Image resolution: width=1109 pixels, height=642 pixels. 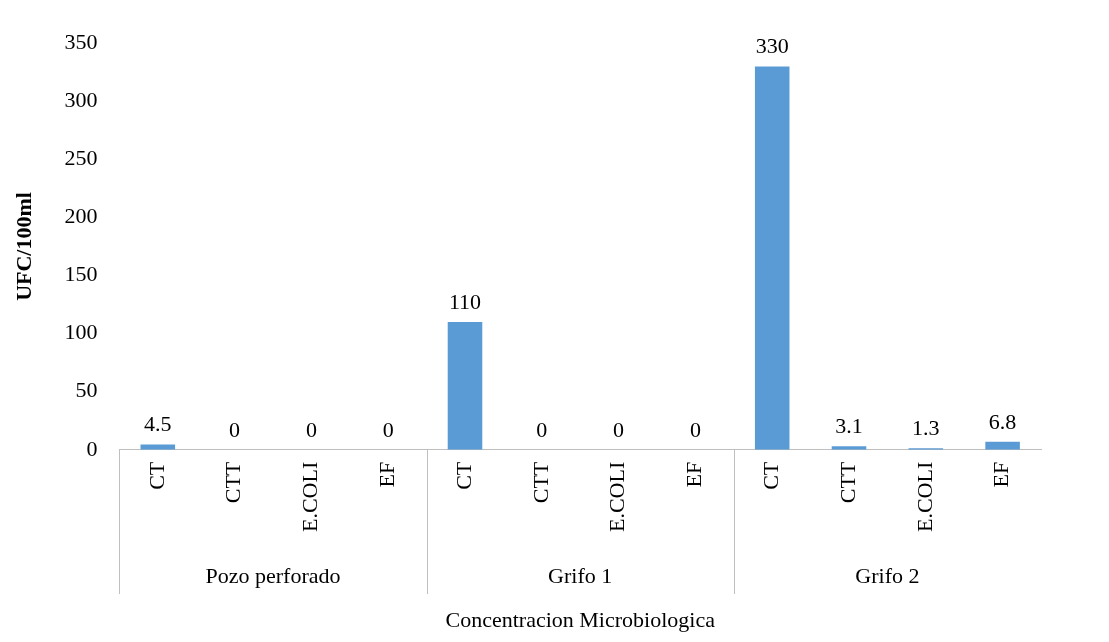 What do you see at coordinates (158, 424) in the screenshot?
I see `data-label: 4.5` at bounding box center [158, 424].